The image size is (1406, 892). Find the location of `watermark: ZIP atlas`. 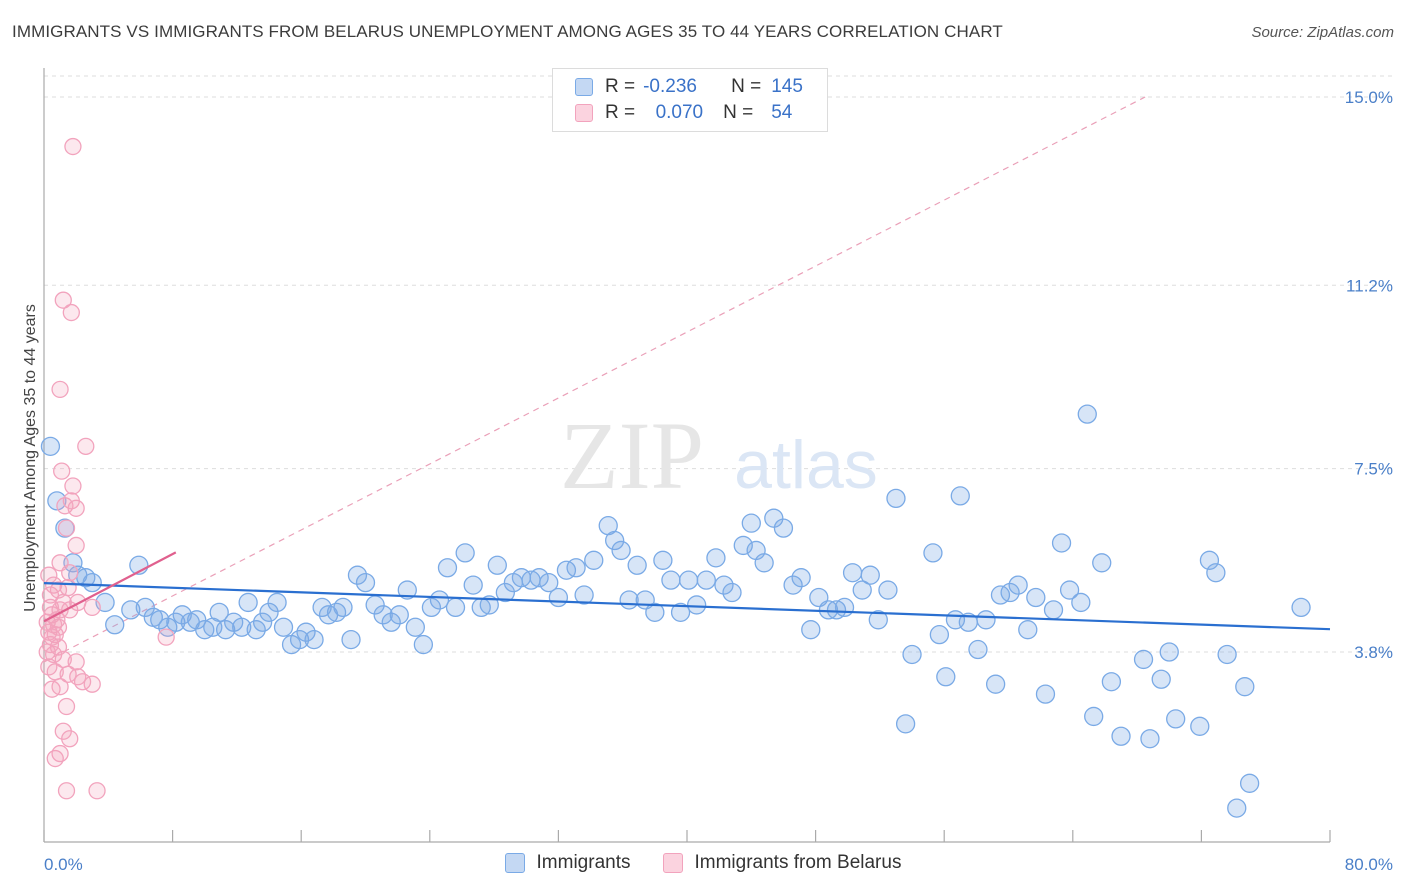

watermark: ZIP atlas is located at coordinates (719, 455).